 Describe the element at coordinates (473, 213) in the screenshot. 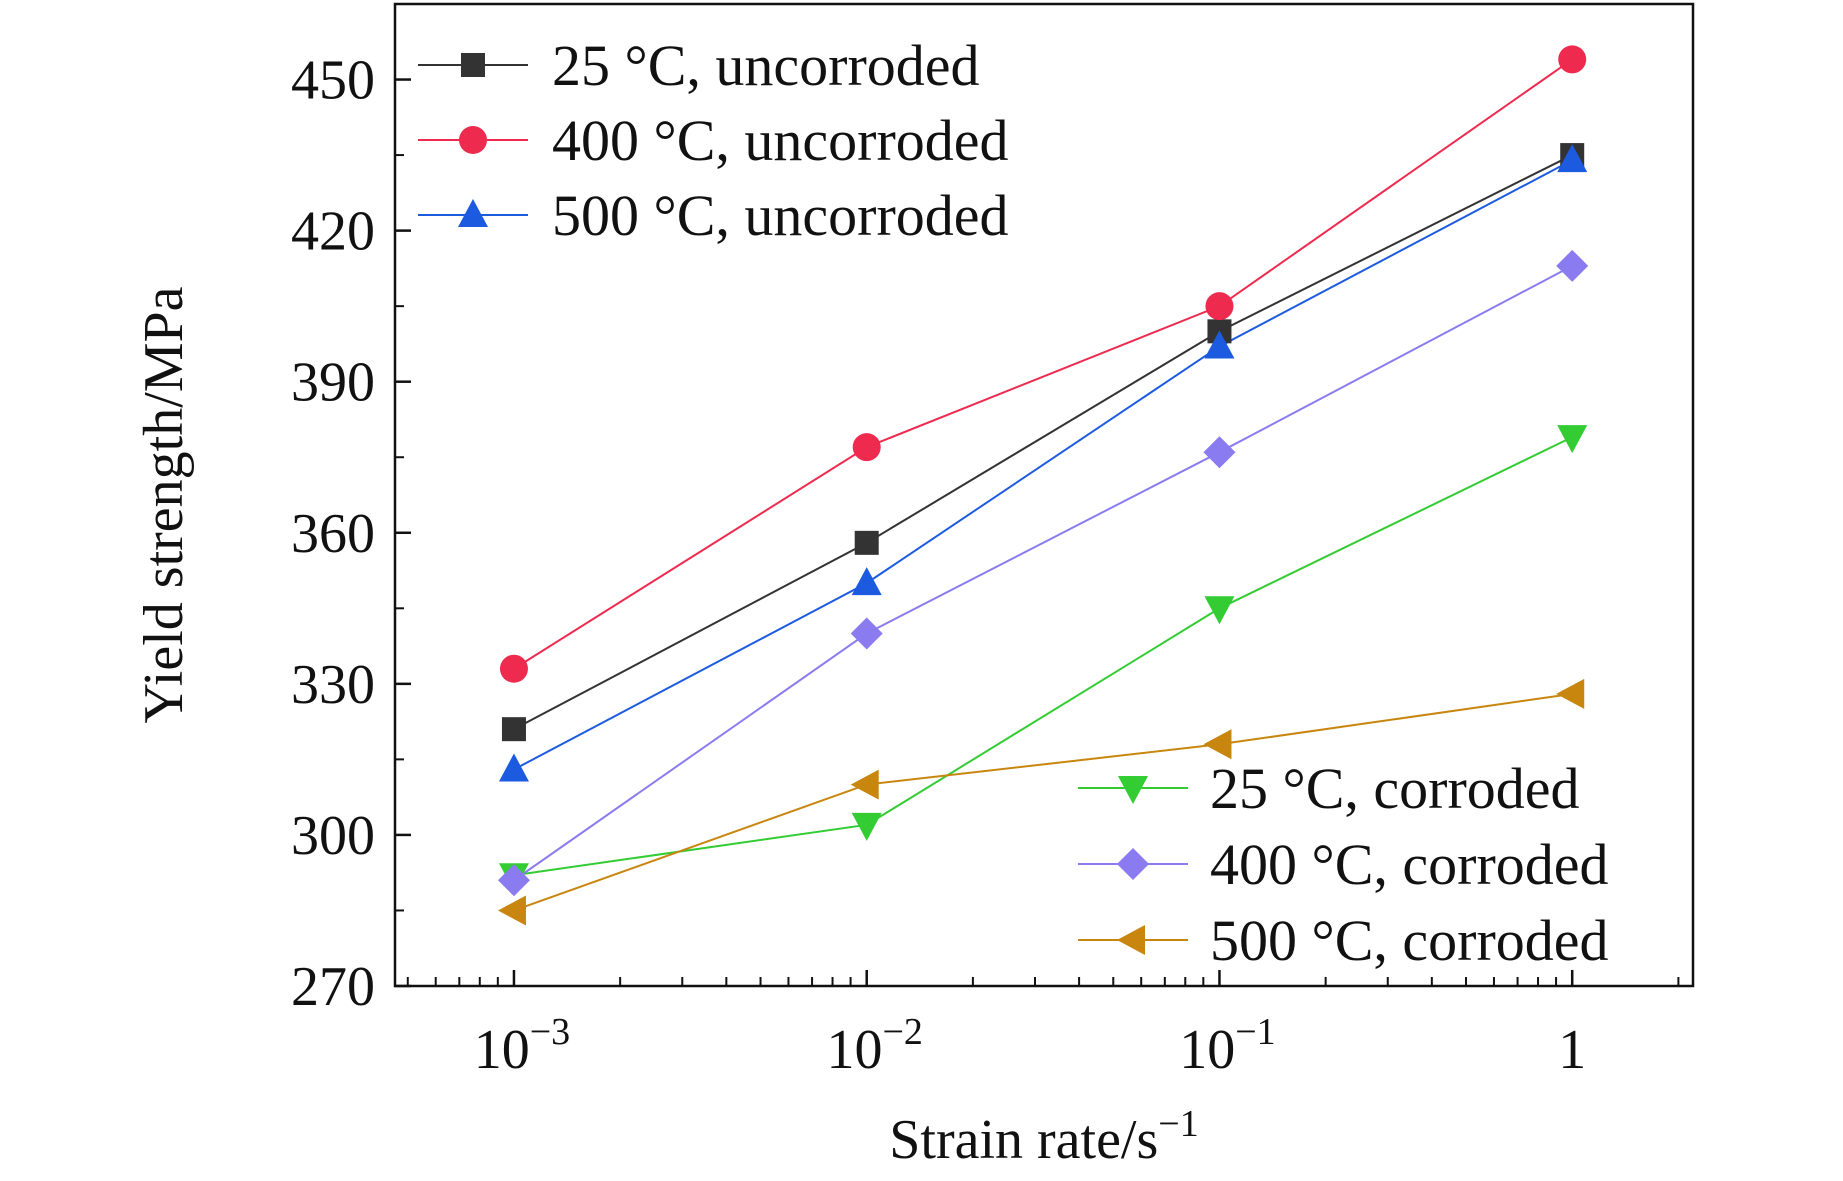

I see `legend-marker-500-c-uncorroded` at that location.